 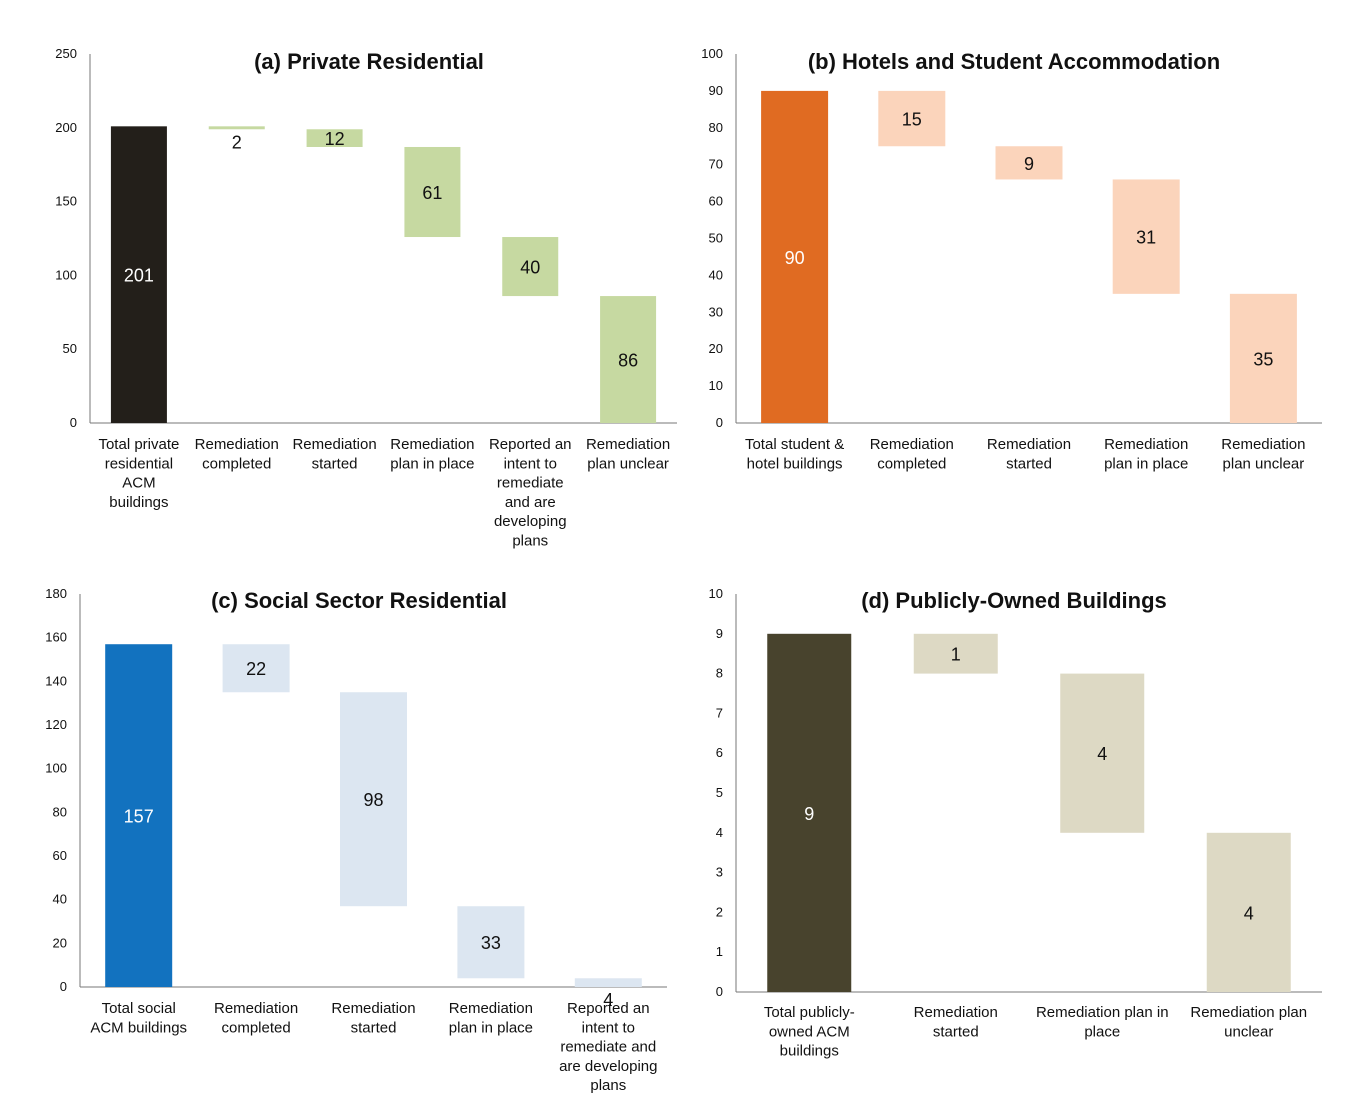 What do you see at coordinates (608, 1066) in the screenshot?
I see `category-label-line: are developing` at bounding box center [608, 1066].